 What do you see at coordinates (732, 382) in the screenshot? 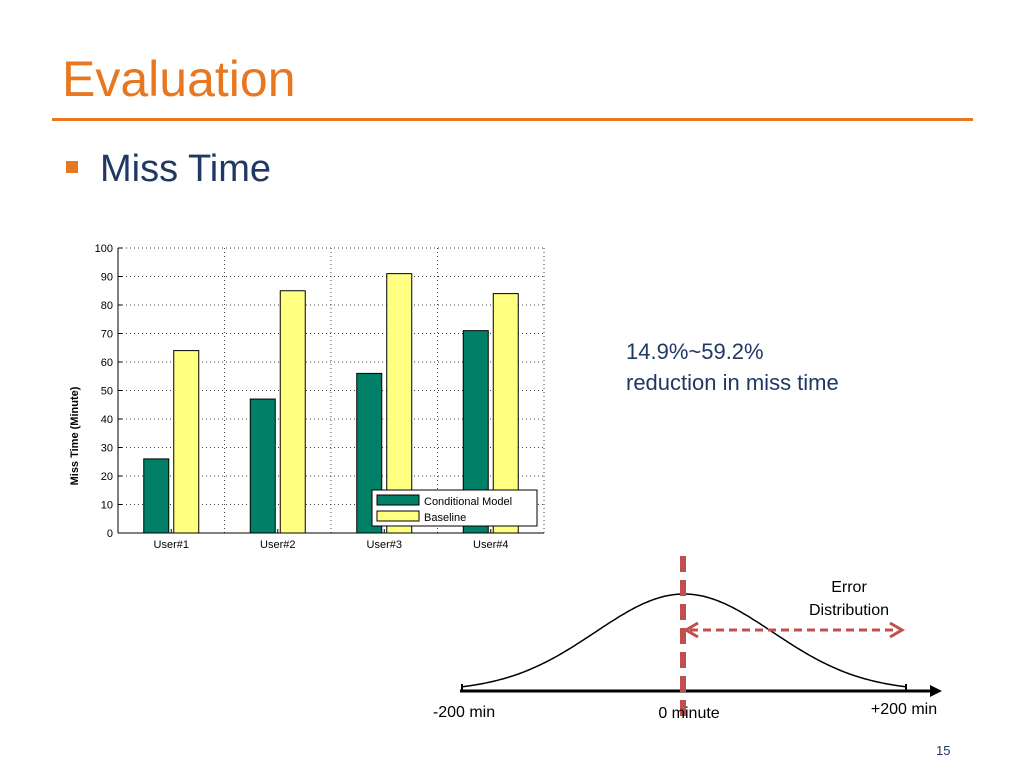
I see `reduction-text: reduction in miss time` at bounding box center [732, 382].